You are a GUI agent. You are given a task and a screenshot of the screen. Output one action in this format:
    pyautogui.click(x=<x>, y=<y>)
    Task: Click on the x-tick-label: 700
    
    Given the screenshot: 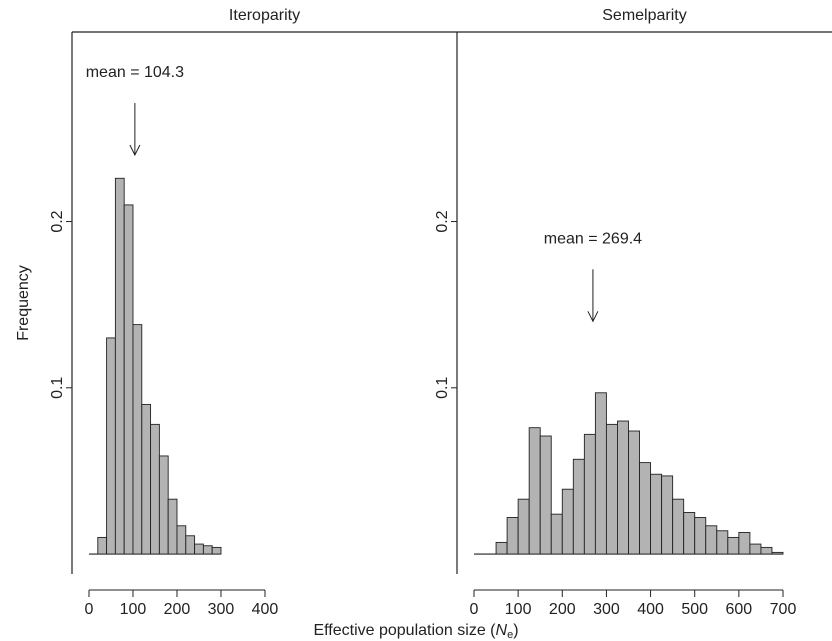 What is the action you would take?
    pyautogui.click(x=783, y=609)
    